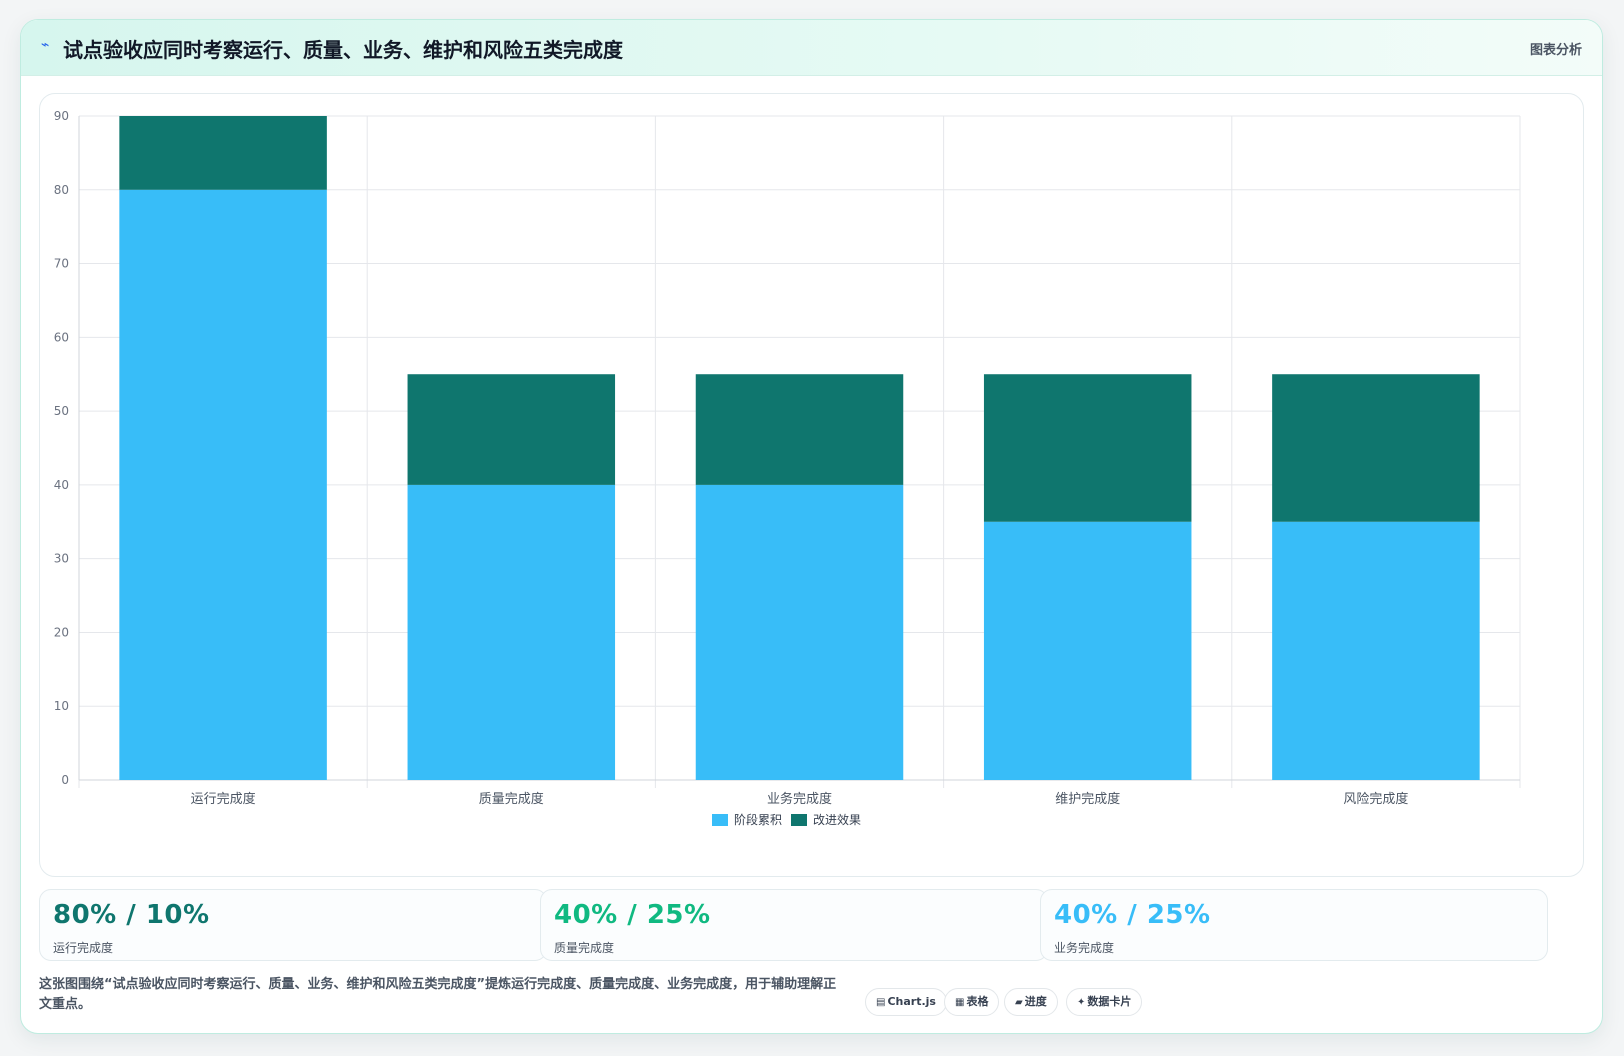 Image resolution: width=1624 pixels, height=1056 pixels. I want to click on chip-data-card: ✦ 数据卡片, so click(1104, 1002).